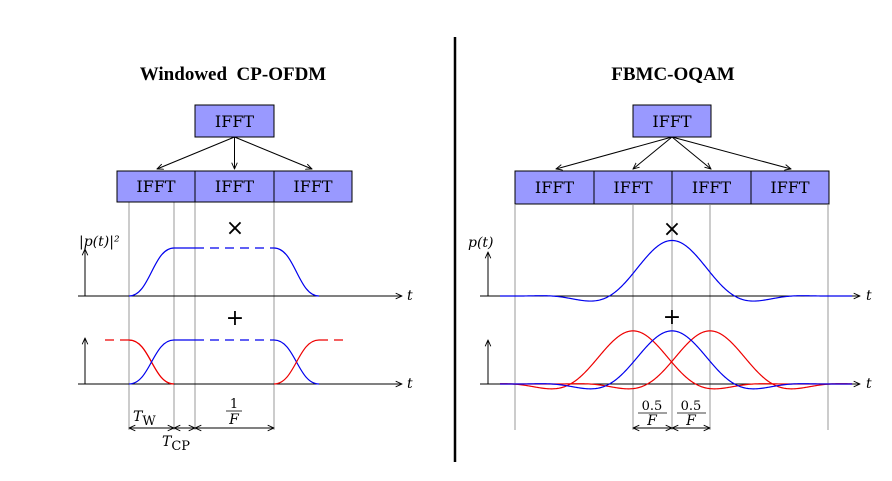 This screenshot has width=892, height=481. I want to click on right-row-ifft-label-2: IFFT, so click(633, 187).